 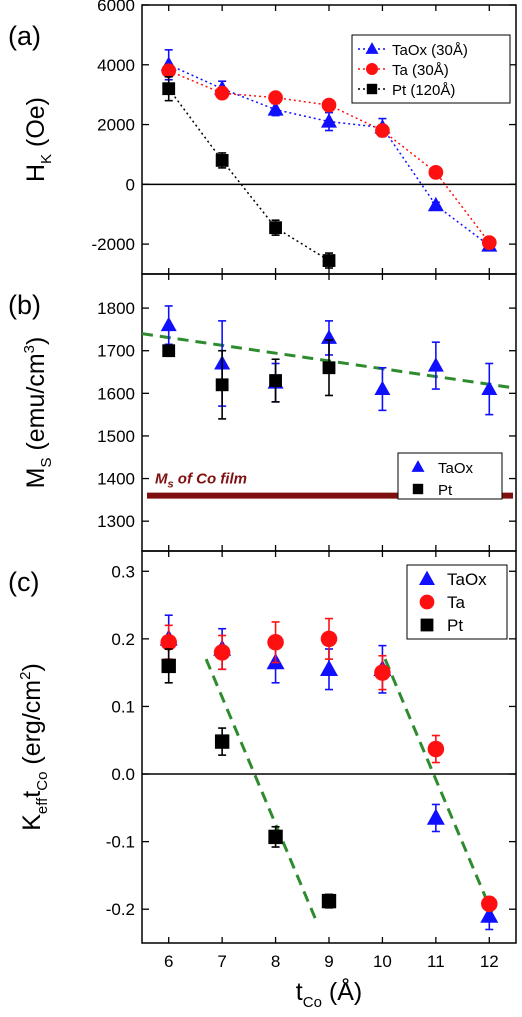 I want to click on y-tick-label: 1800, so click(x=116, y=308).